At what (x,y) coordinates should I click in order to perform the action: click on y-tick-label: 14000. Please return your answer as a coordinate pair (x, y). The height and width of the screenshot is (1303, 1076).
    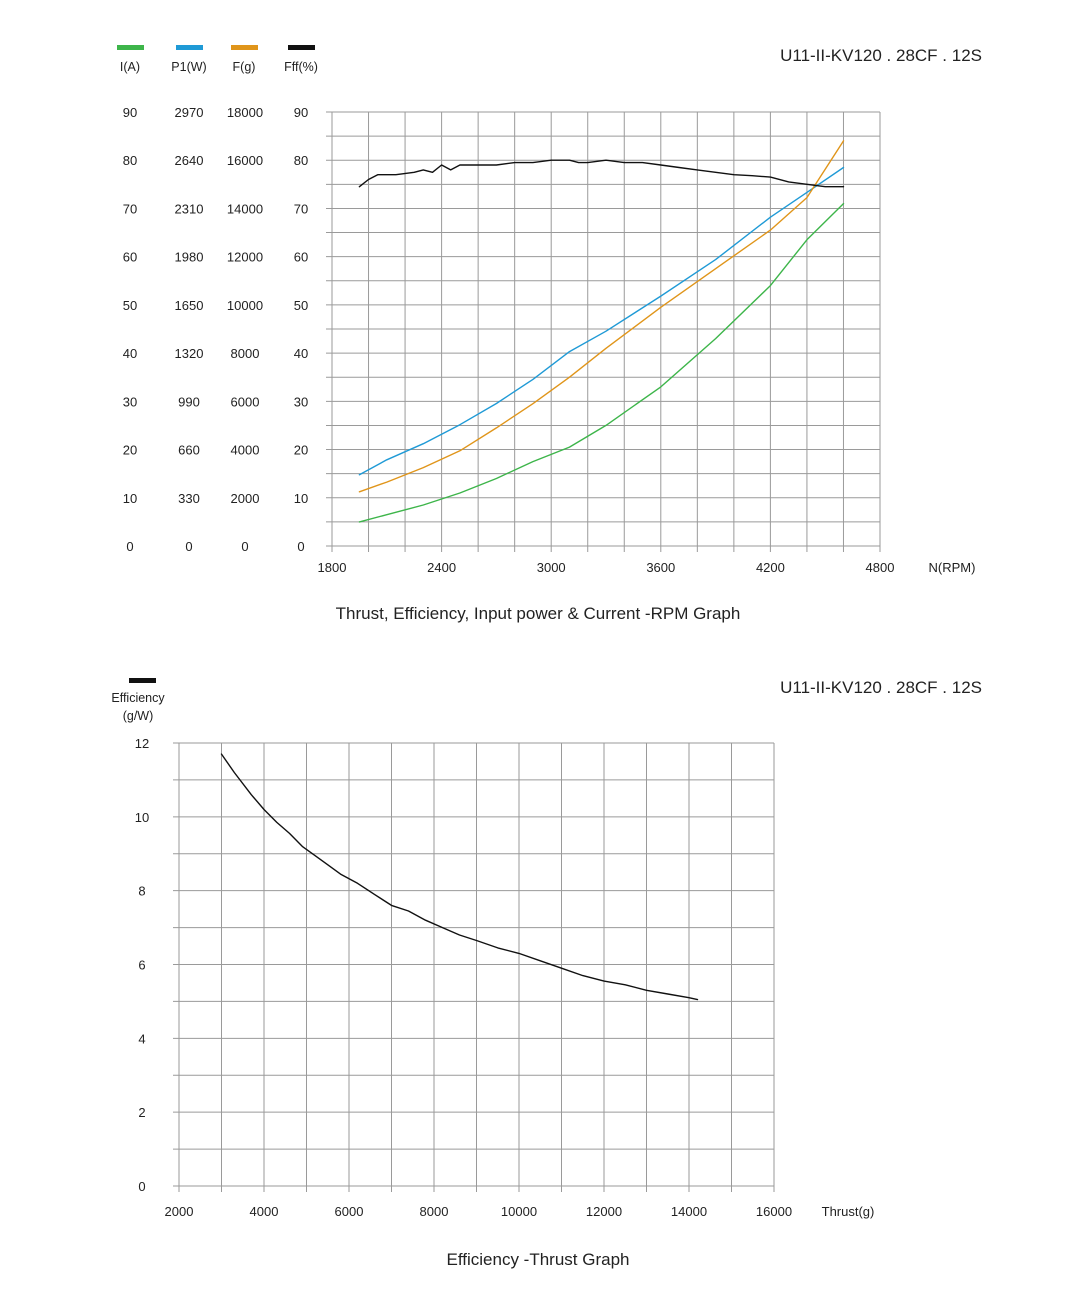
    Looking at the image, I should click on (245, 208).